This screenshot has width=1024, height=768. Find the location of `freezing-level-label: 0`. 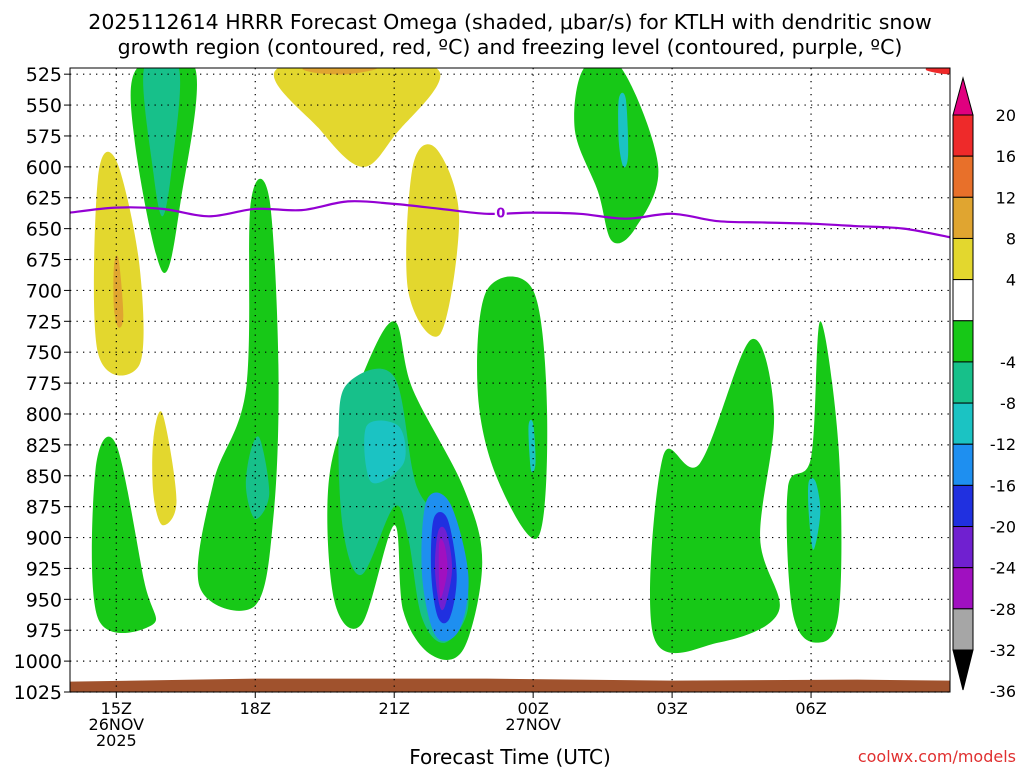

freezing-level-label: 0 is located at coordinates (500, 214).